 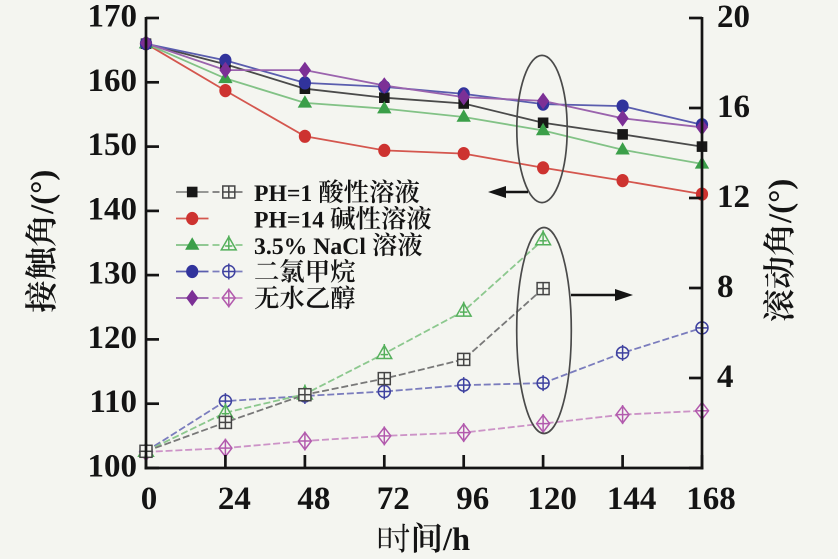 I want to click on svg-text: 100, so click(x=113, y=467).